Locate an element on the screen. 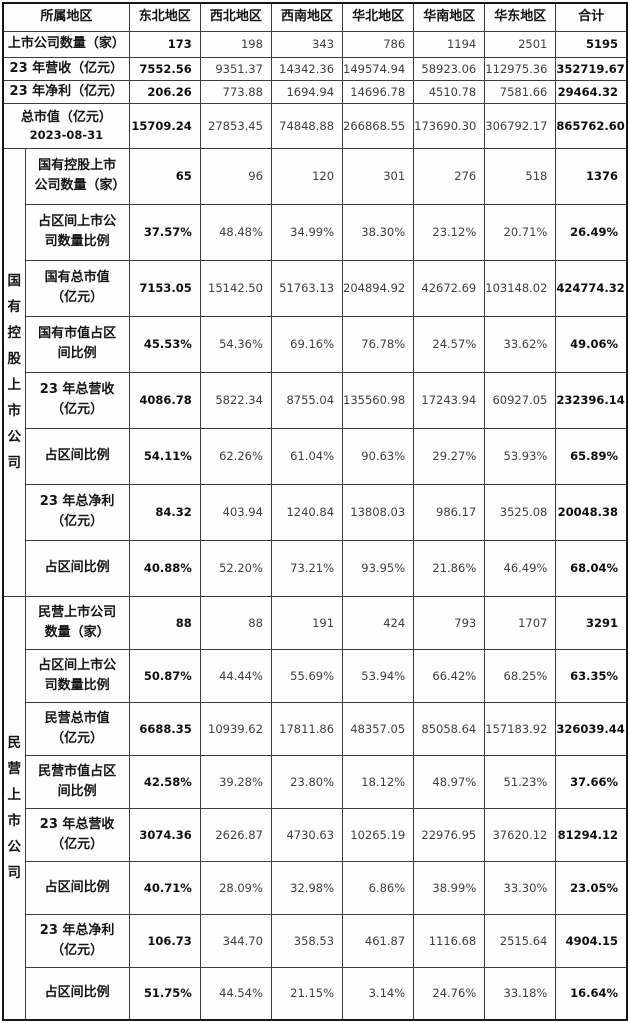 The width and height of the screenshot is (630, 1023). header-row: 所属地区 东北地区 西北地区 西南地区 华北地区 华南地区 华东地区 合计 is located at coordinates (315, 17).